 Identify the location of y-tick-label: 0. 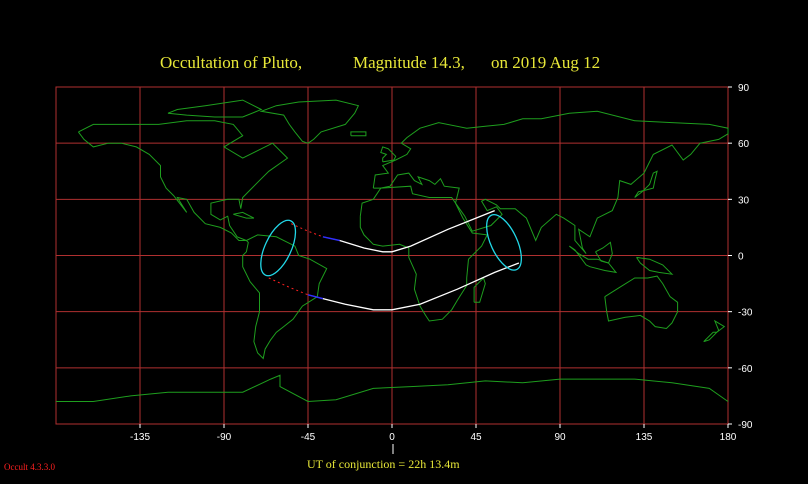
(741, 257).